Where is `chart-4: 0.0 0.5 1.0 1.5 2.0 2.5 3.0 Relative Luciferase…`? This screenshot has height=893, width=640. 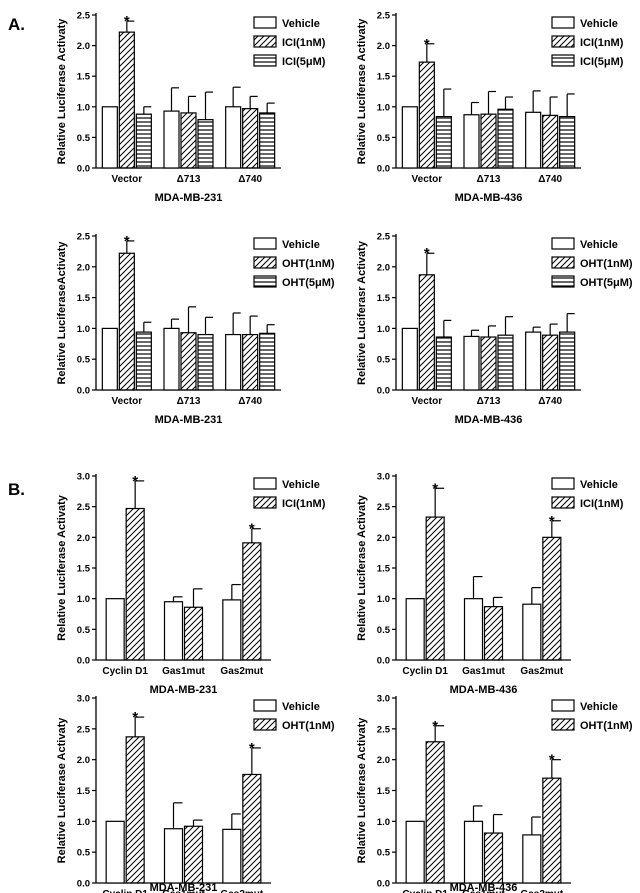
chart-4: 0.0 0.5 1.0 1.5 2.0 2.5 3.0 Relative Luciferase… is located at coordinates (191, 584).